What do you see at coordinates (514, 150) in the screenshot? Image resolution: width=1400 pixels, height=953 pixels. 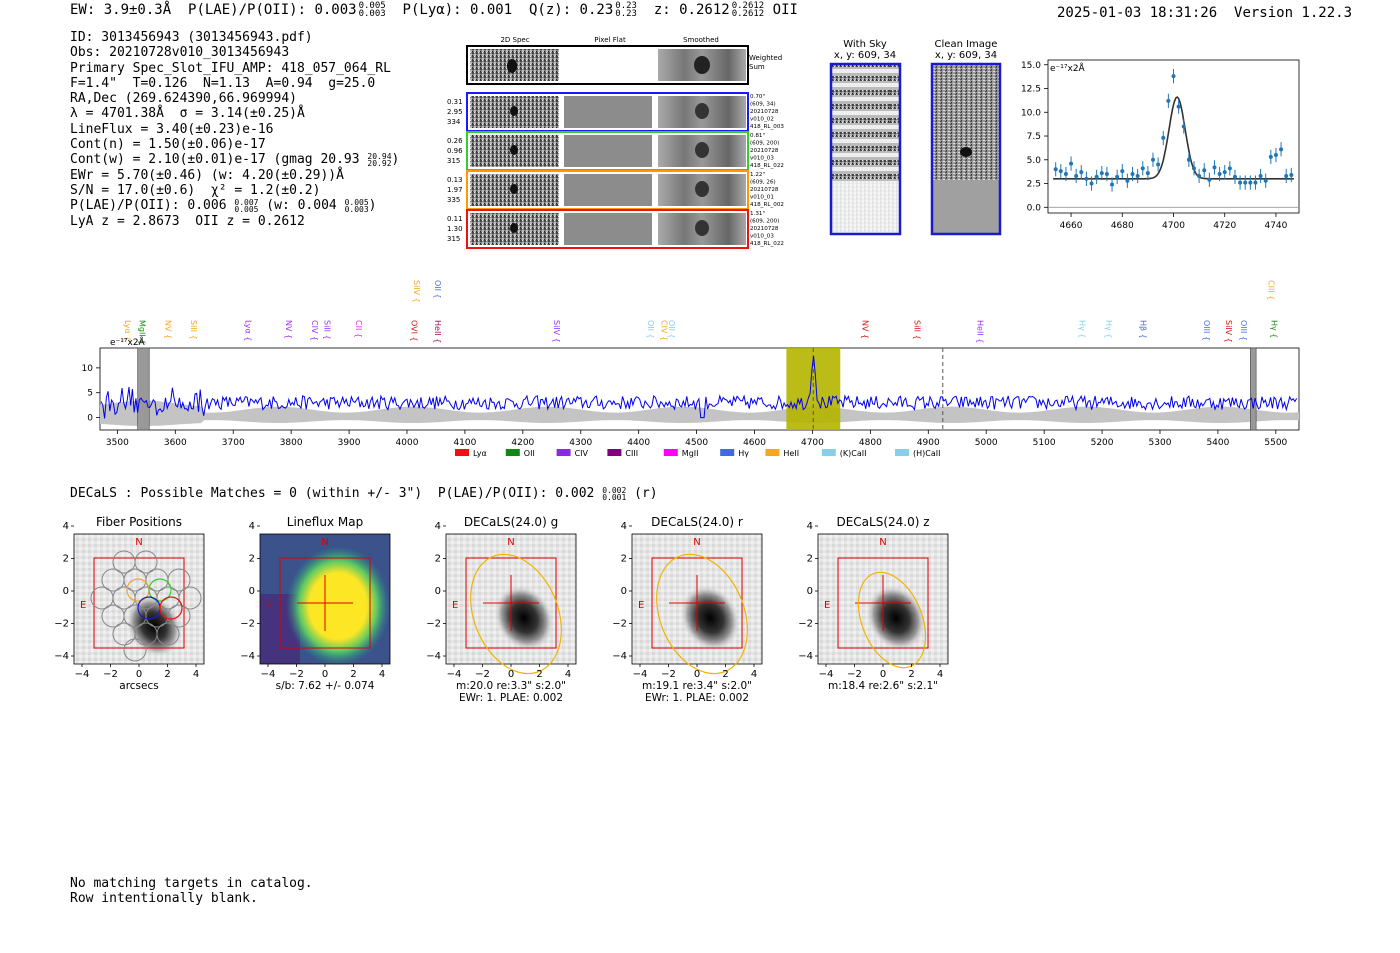 I see `fiber-row-source` at bounding box center [514, 150].